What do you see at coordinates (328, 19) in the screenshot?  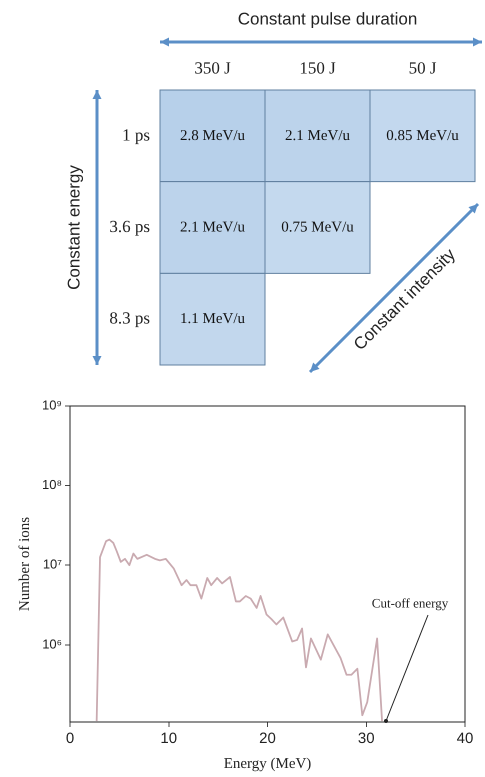 I see `text: Constant pulse duration` at bounding box center [328, 19].